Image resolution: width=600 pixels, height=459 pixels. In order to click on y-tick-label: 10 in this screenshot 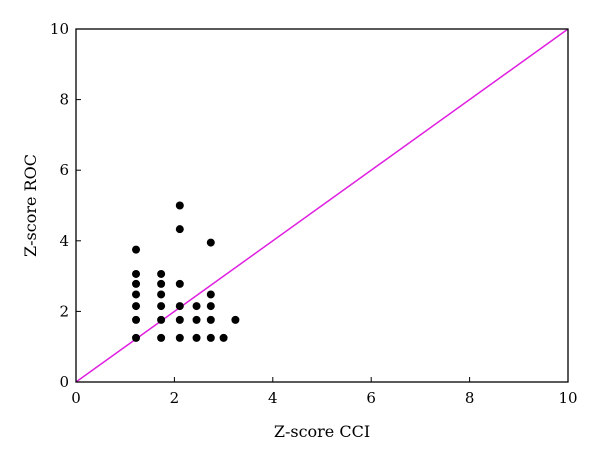, I will do `click(59, 29)`.